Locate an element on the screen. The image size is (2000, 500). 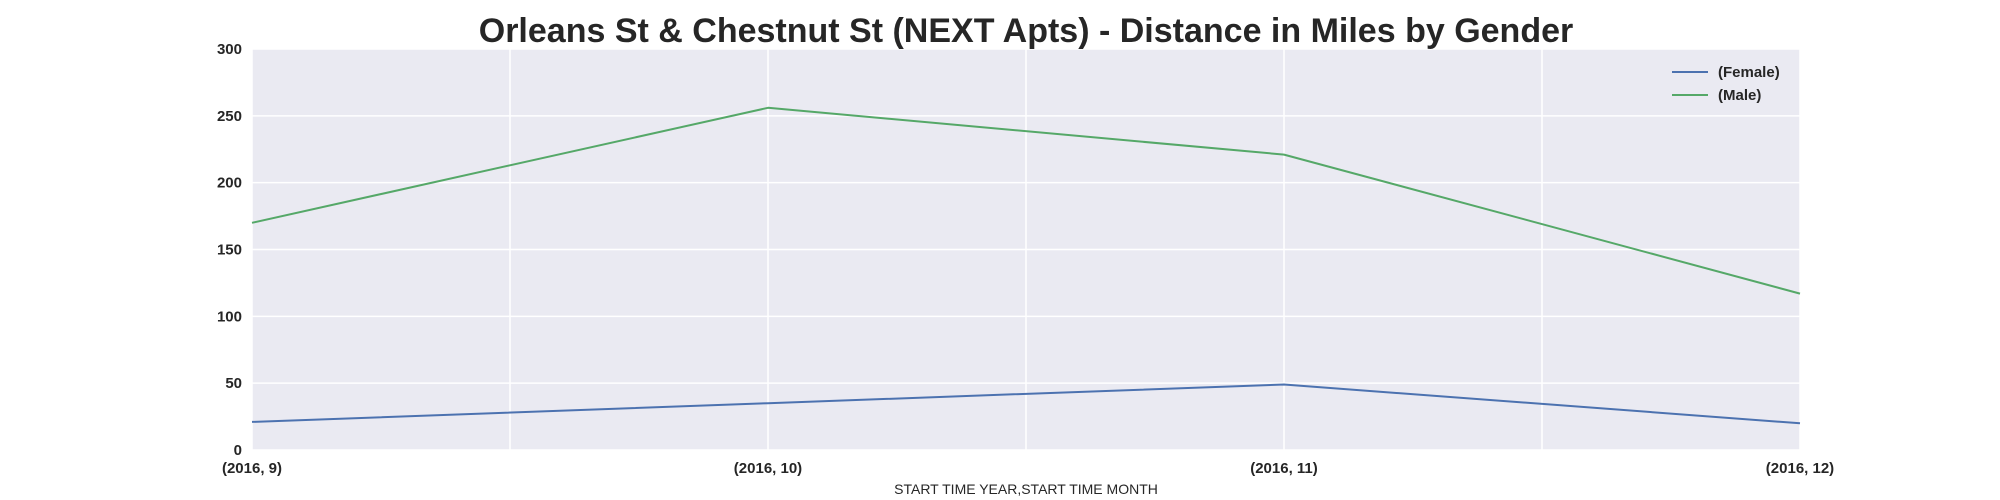
y-tick-label: 50 is located at coordinates (233, 383).